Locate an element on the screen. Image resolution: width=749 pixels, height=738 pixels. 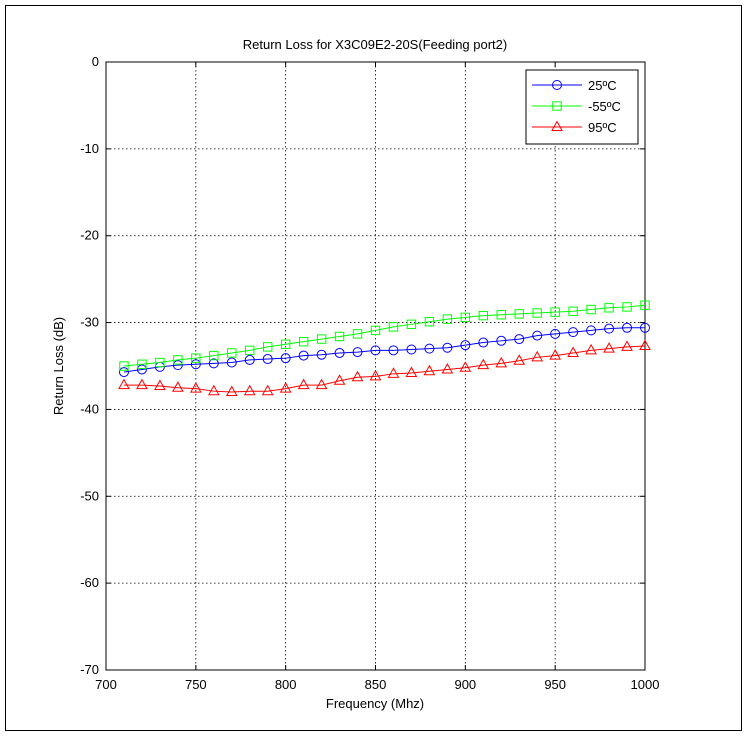
y-tick-label: -70 is located at coordinates (89, 669).